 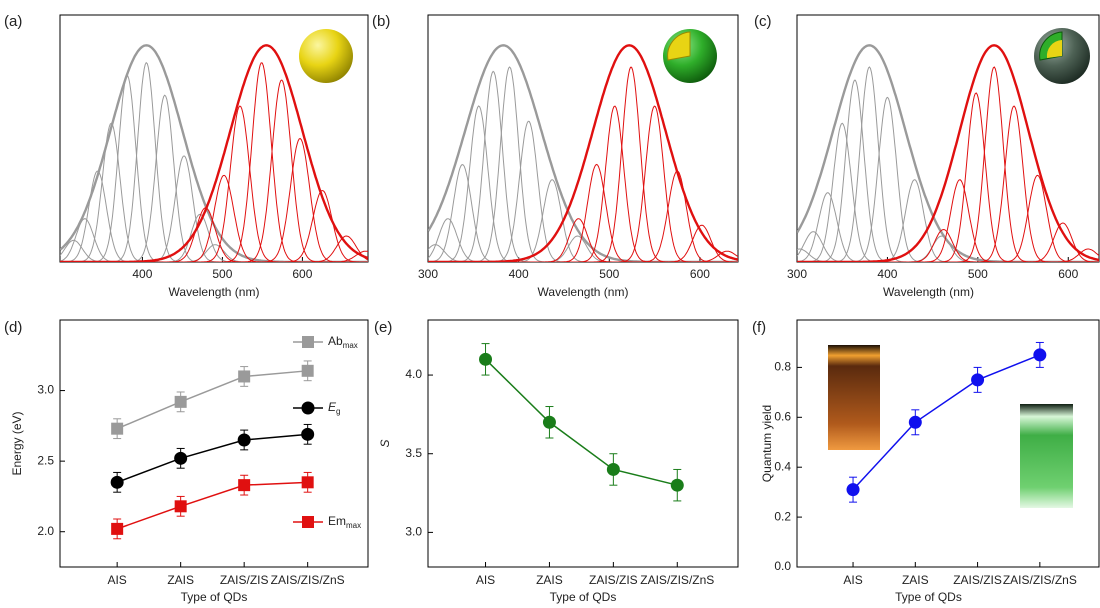 What do you see at coordinates (383, 327) in the screenshot?
I see `panel-label: (e)` at bounding box center [383, 327].